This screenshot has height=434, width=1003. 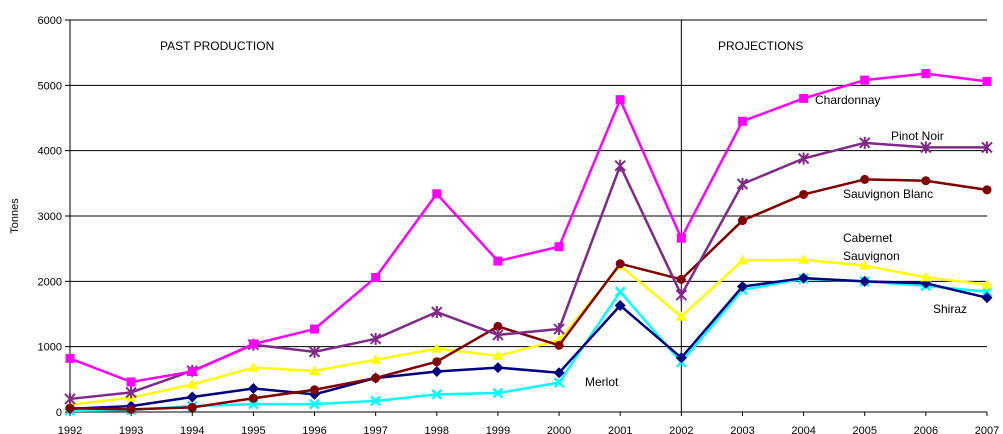 What do you see at coordinates (131, 429) in the screenshot?
I see `x-tick-label: 1993` at bounding box center [131, 429].